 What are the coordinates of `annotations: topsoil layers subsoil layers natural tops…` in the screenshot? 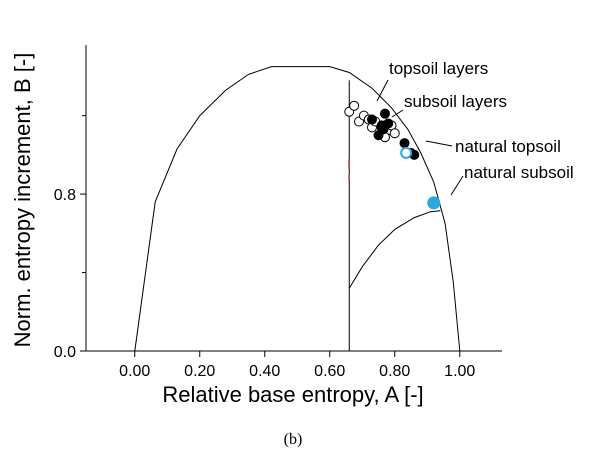 It's located at (475, 127).